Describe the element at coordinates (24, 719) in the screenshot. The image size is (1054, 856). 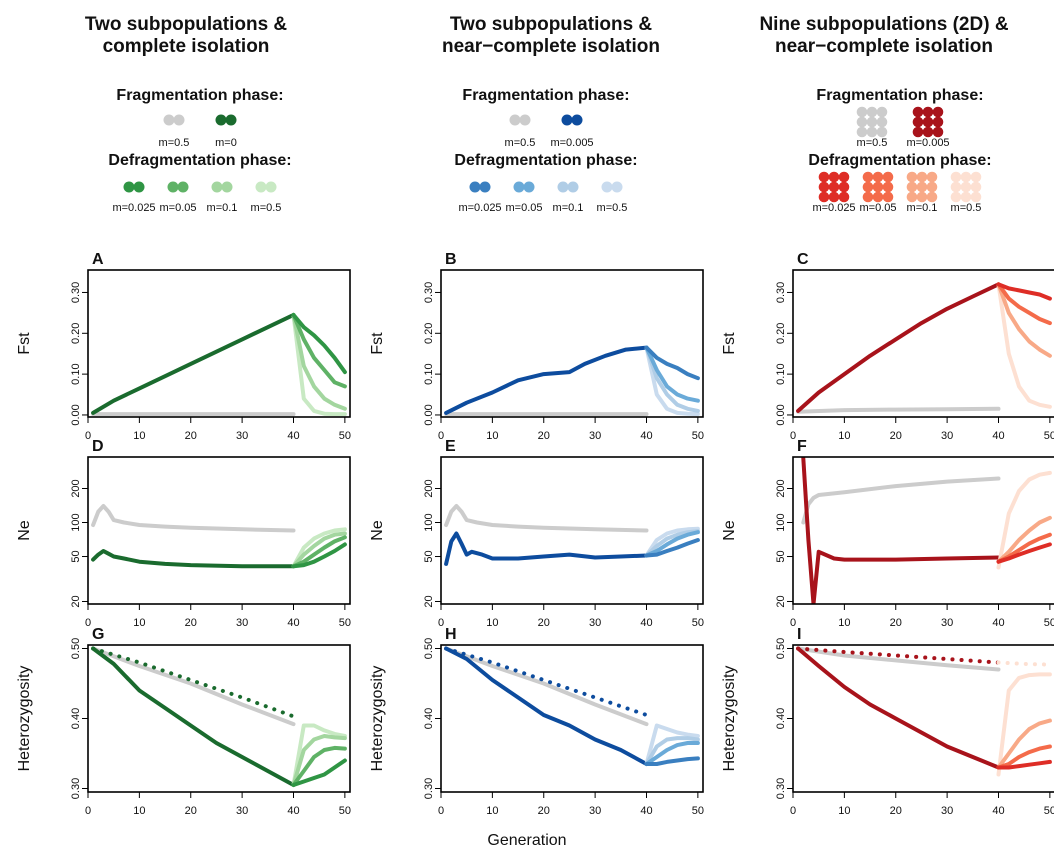
I see `panel-g-y-axis-label: Heterozygosity` at that location.